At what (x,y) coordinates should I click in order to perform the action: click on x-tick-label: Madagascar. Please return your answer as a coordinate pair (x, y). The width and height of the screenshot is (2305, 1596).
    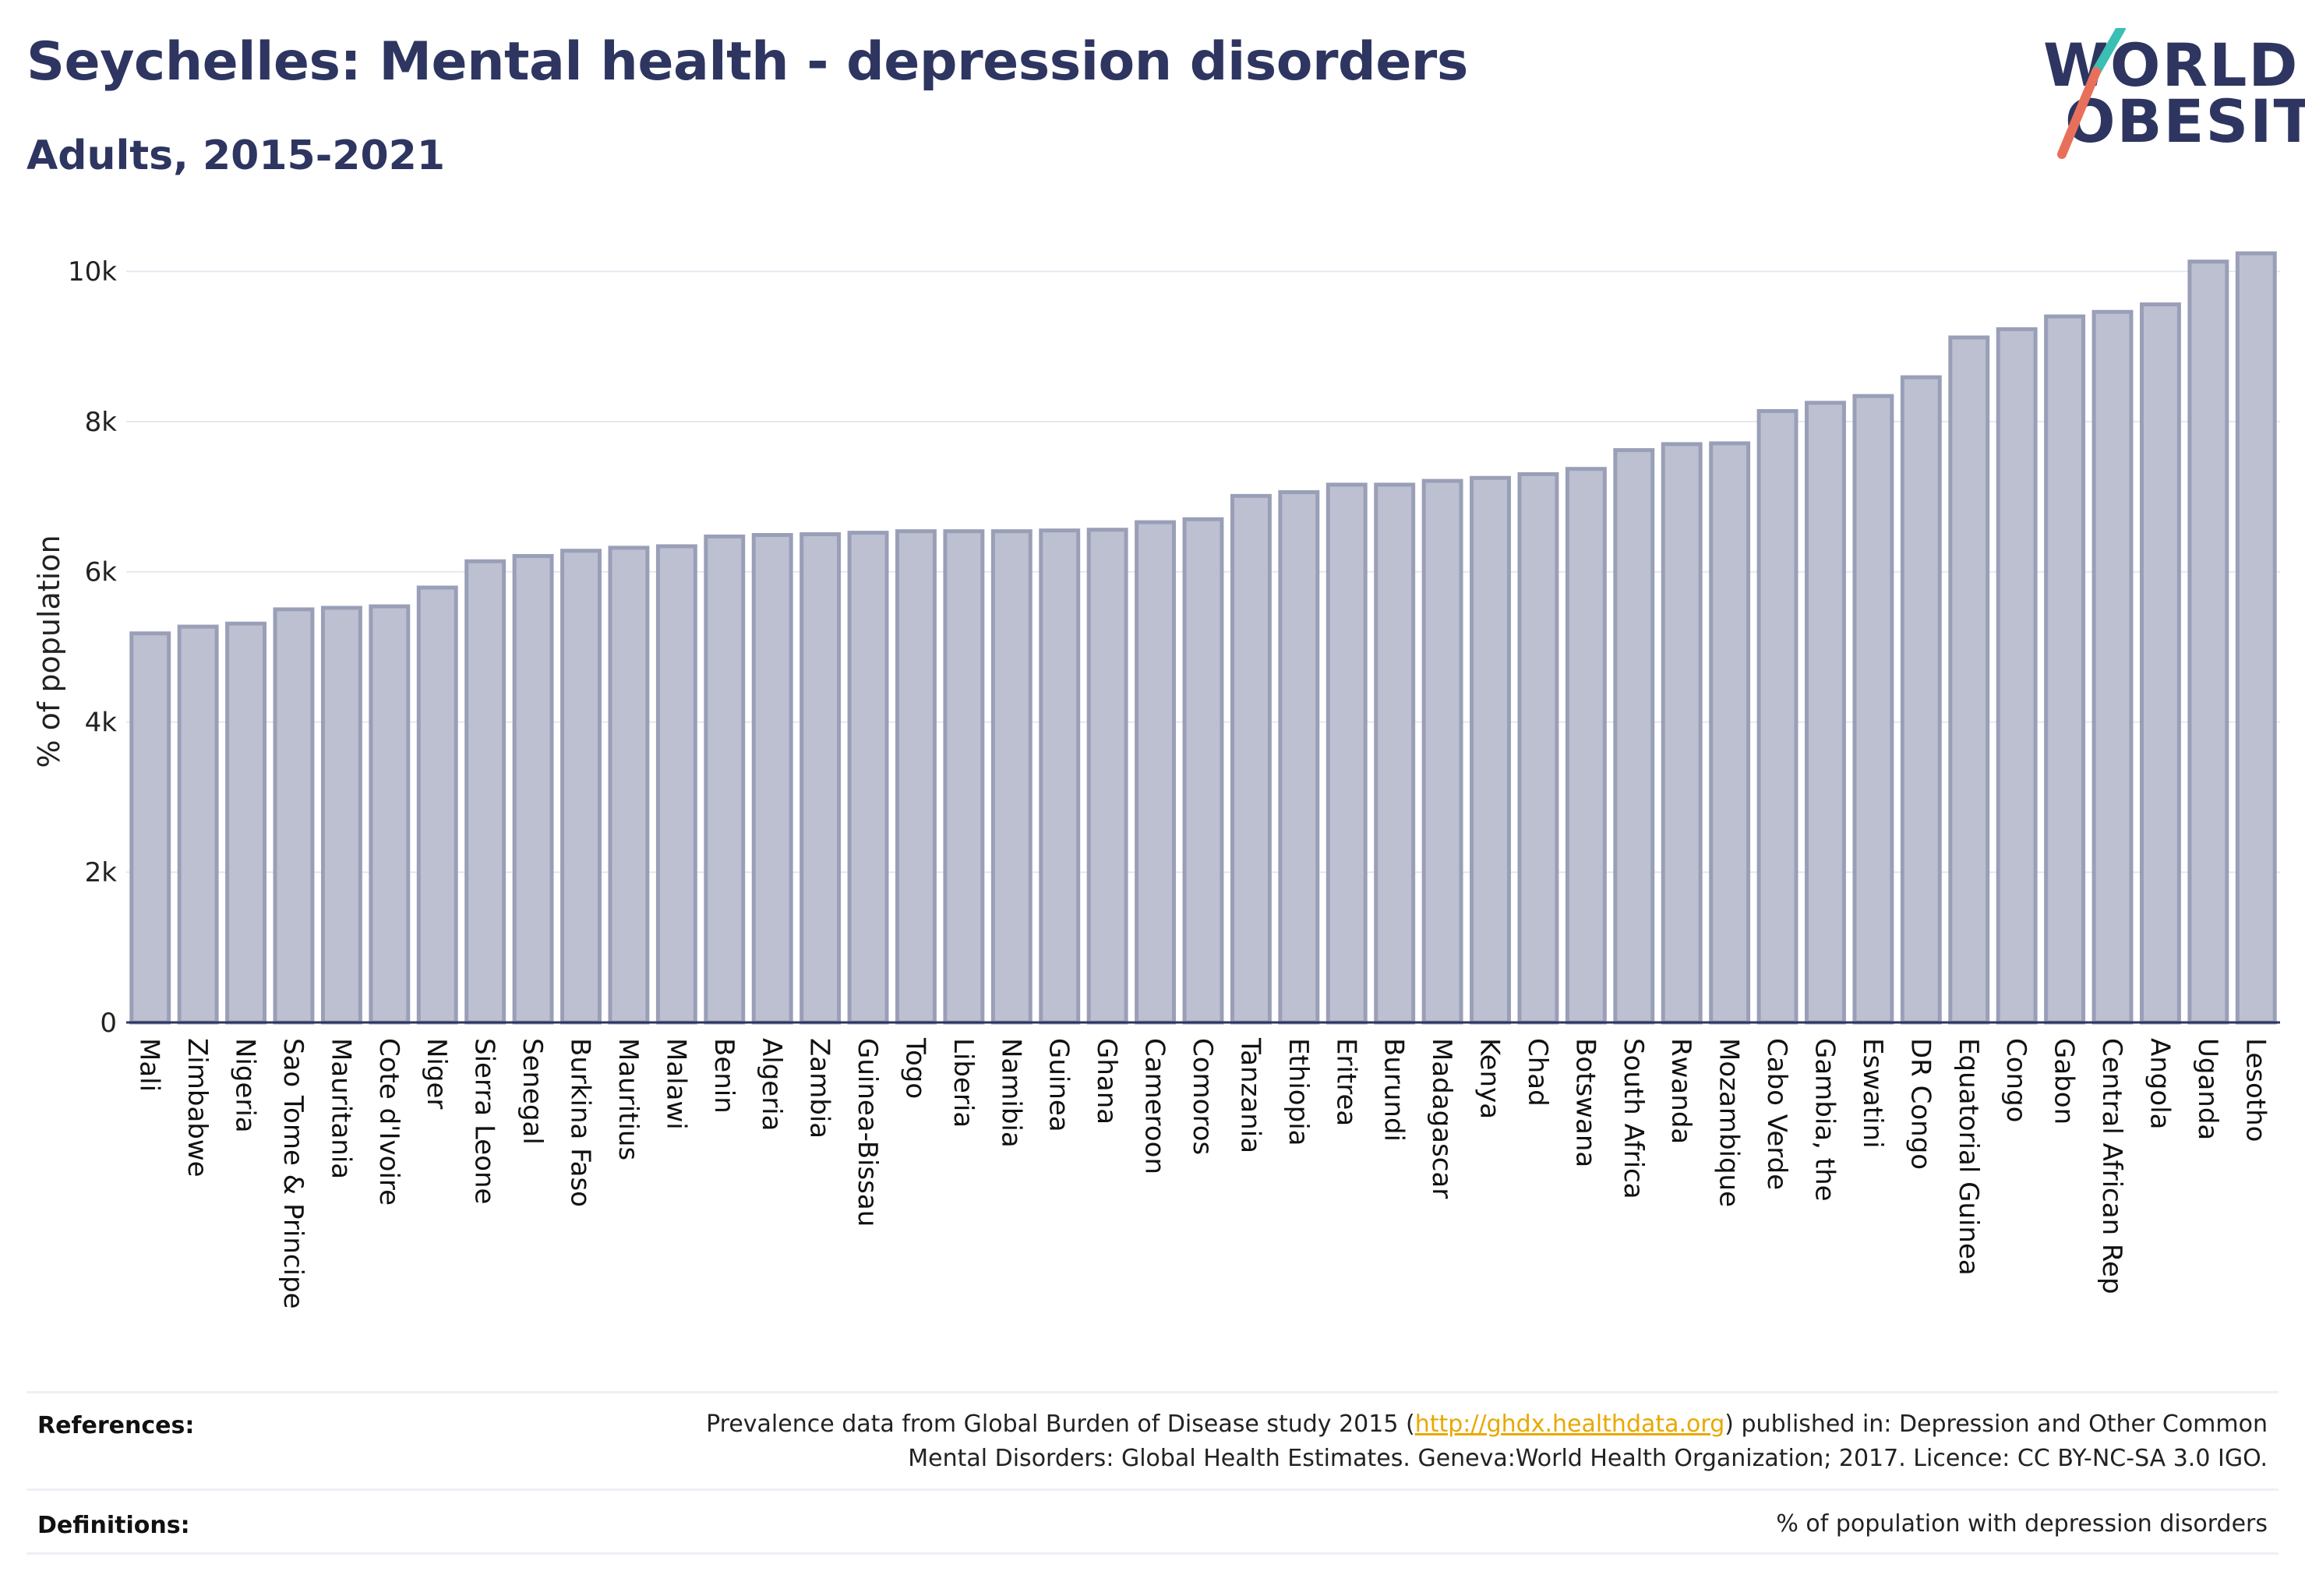
    Looking at the image, I should click on (1441, 1118).